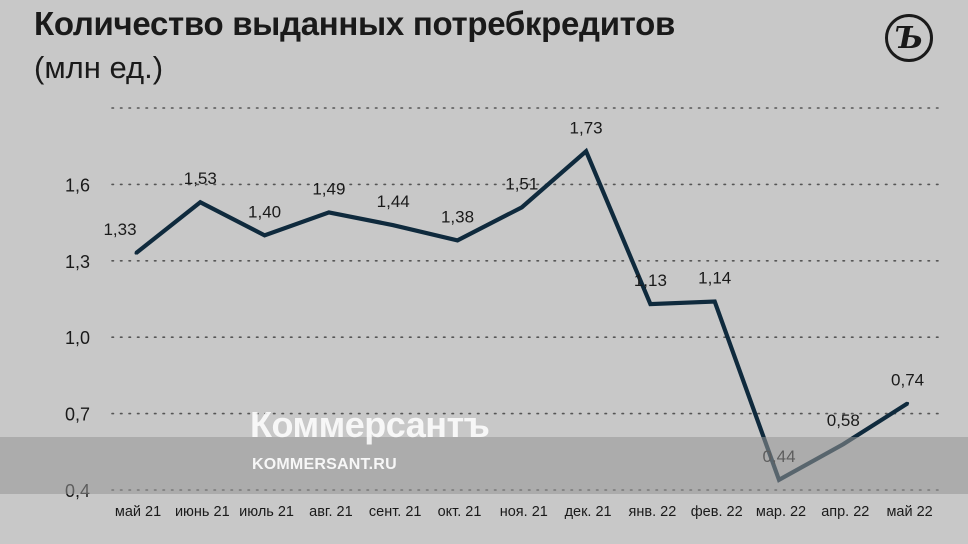  What do you see at coordinates (370, 424) in the screenshot?
I see `watermark-brand: Коммерсантъ` at bounding box center [370, 424].